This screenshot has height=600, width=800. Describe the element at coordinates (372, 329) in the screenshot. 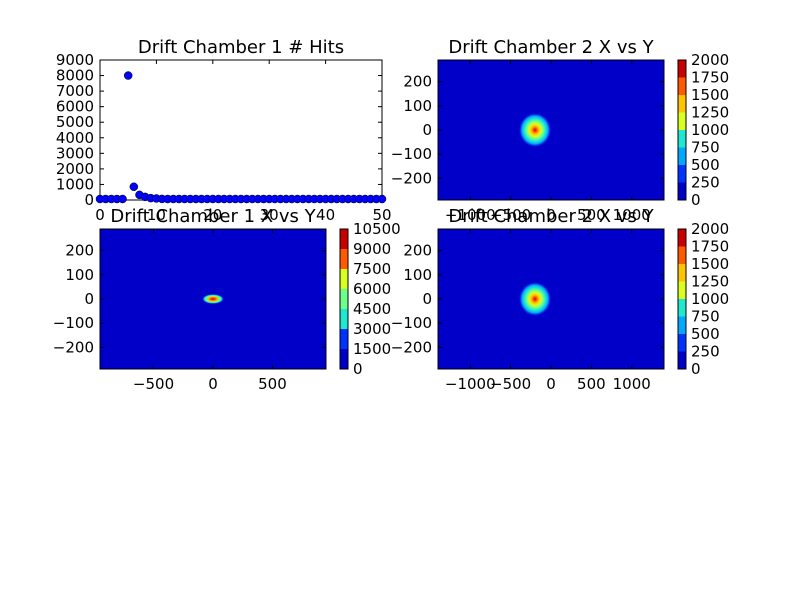

I see `colorbar-tick-label: 3000` at that location.